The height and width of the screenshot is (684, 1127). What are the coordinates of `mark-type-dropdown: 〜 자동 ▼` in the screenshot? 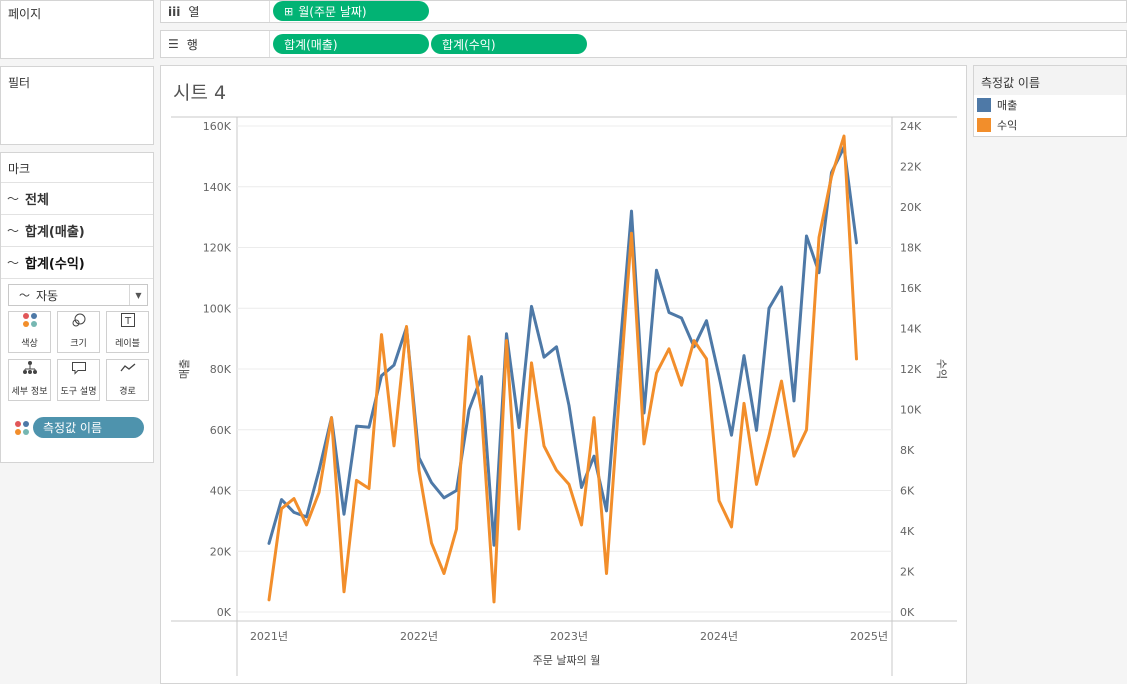 It's located at (78, 295).